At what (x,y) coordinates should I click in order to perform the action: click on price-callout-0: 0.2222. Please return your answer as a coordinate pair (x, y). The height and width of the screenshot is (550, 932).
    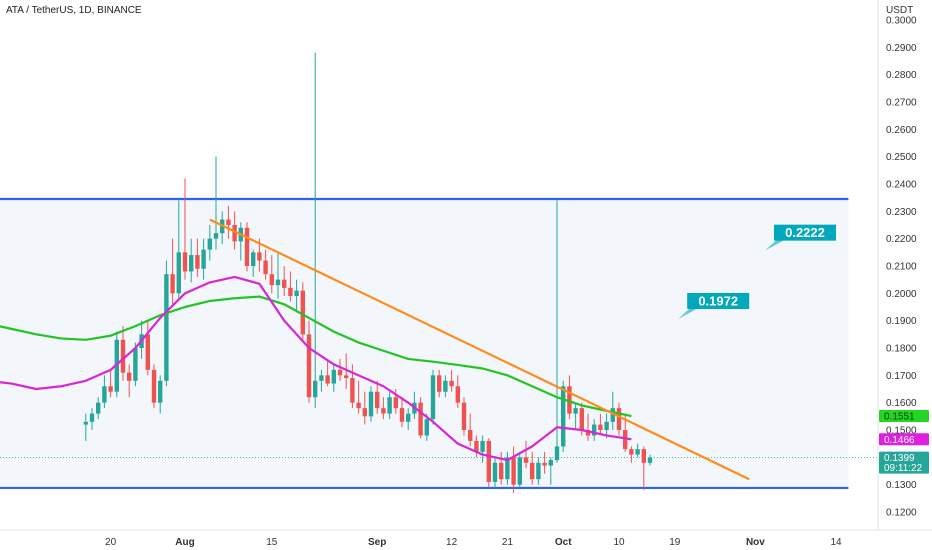
    Looking at the image, I should click on (800, 237).